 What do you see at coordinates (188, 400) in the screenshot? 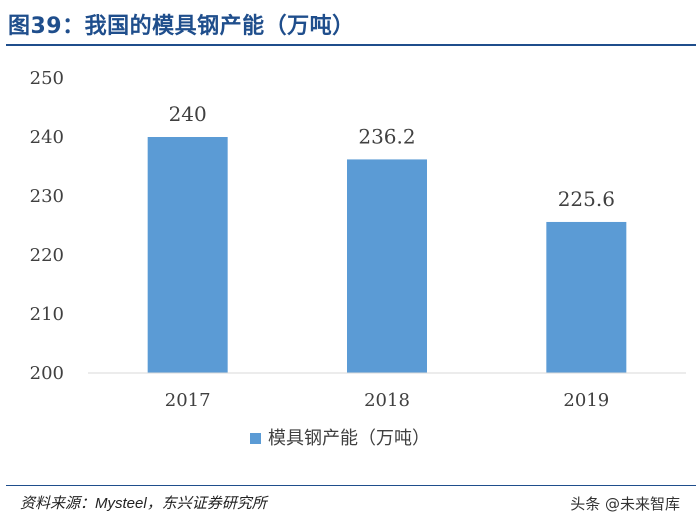
I see `x-tick-label: 2017` at bounding box center [188, 400].